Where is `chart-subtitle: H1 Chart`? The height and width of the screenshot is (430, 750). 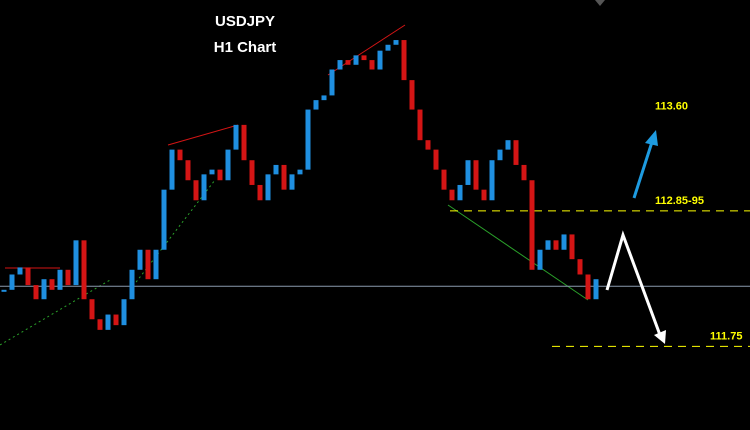 chart-subtitle: H1 Chart is located at coordinates (245, 47).